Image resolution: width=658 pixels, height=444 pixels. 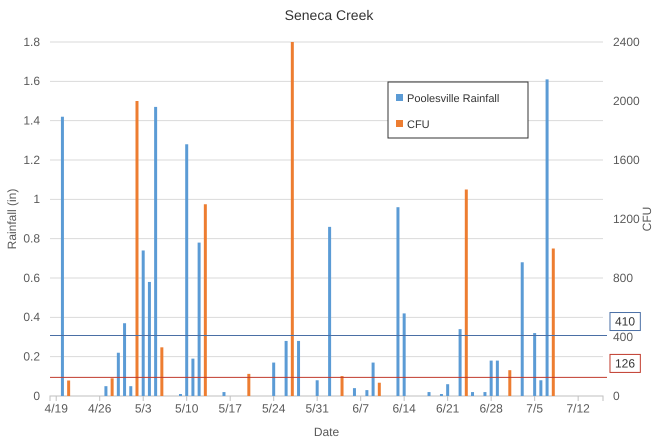 What do you see at coordinates (361, 409) in the screenshot?
I see `x-tick-label: 6/7` at bounding box center [361, 409].